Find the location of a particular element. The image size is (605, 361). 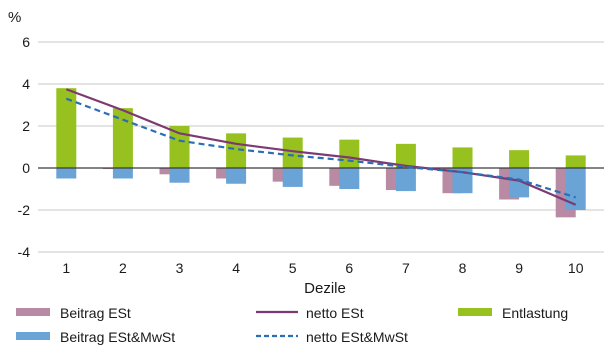

x-tick-label: 2 is located at coordinates (123, 268).